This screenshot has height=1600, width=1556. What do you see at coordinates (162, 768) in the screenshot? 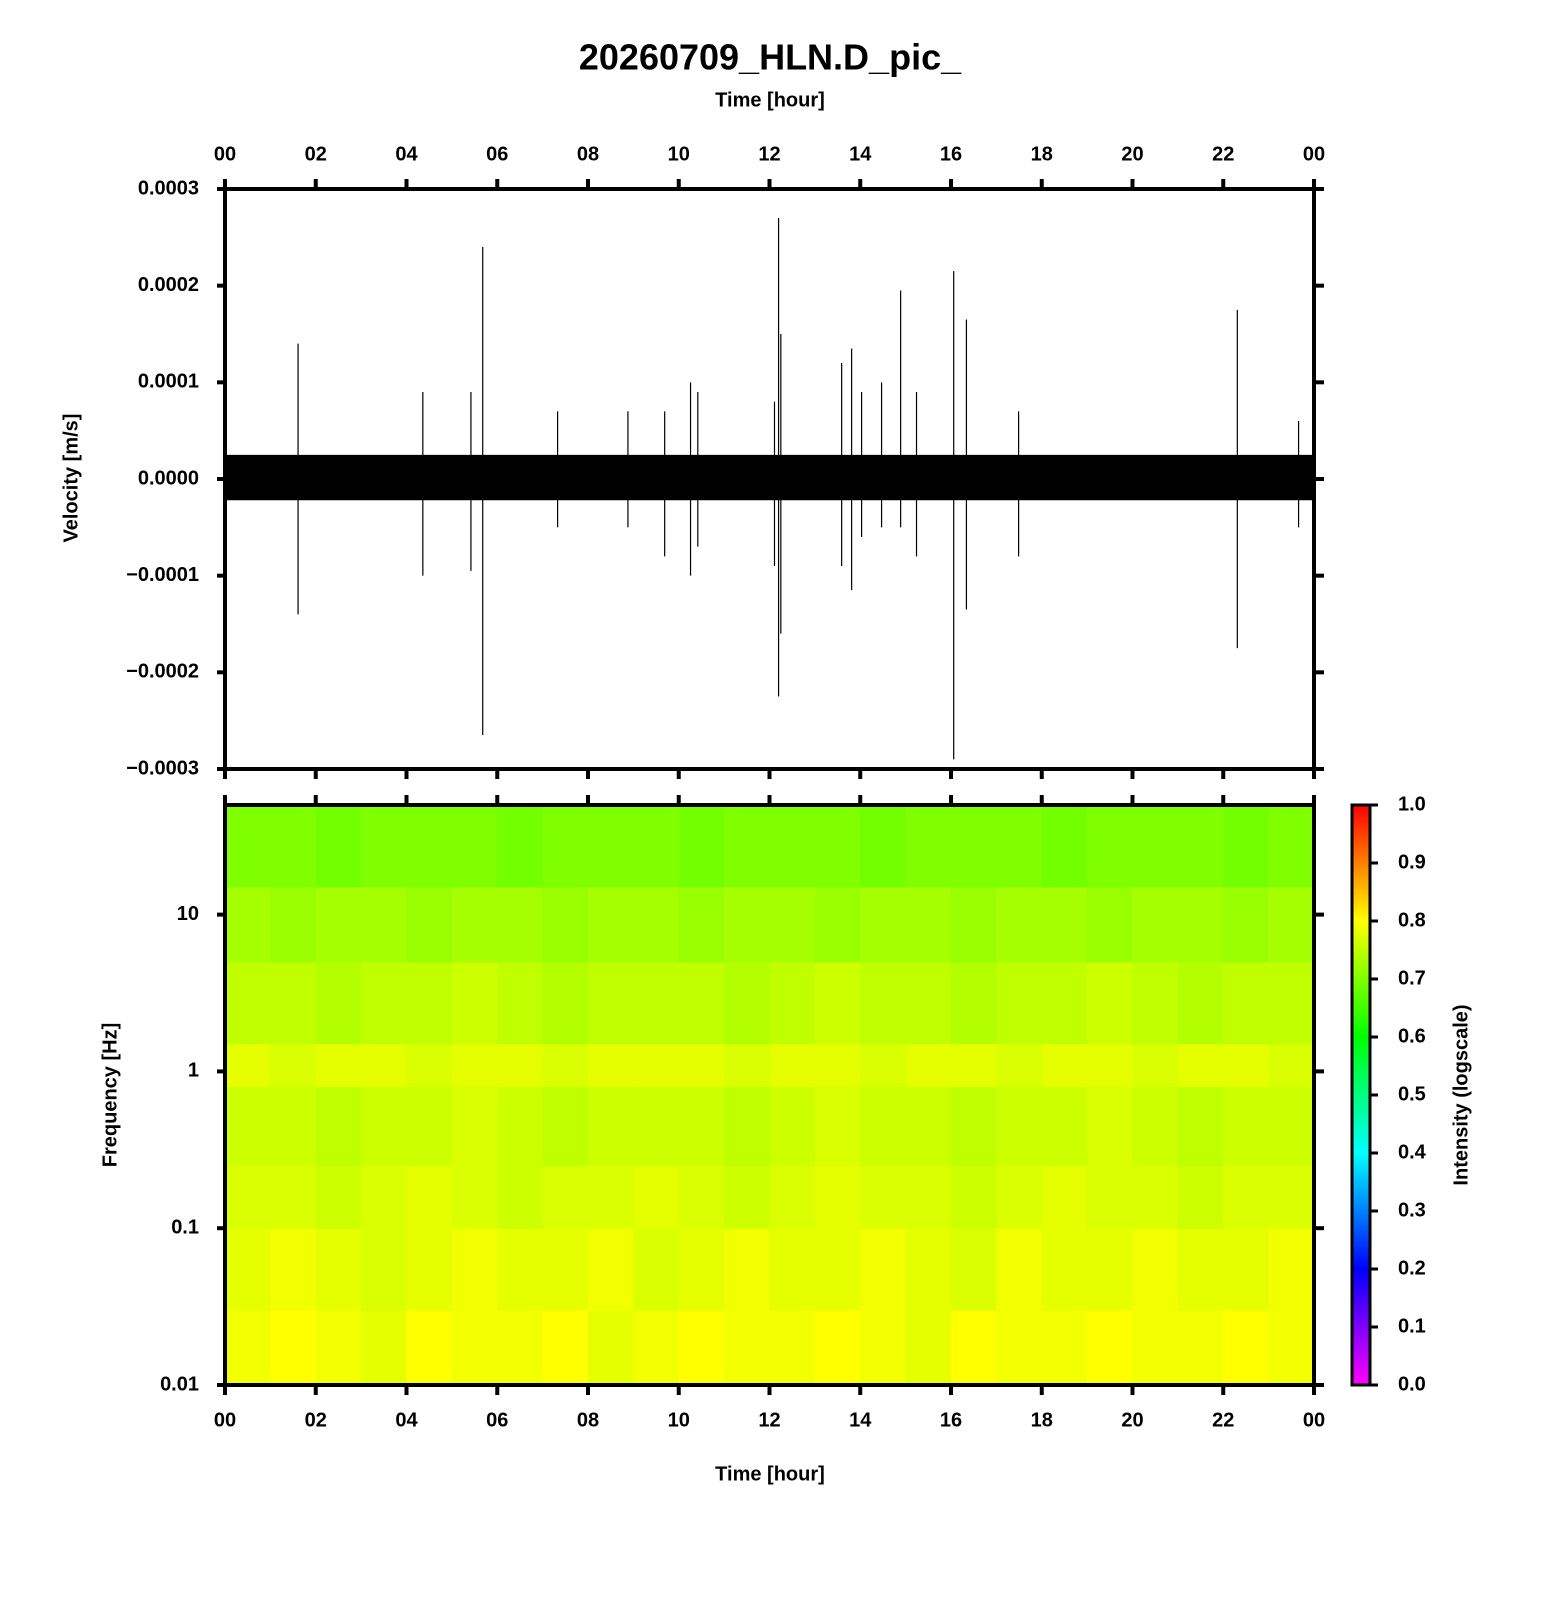
I see `y-tick-label: −0.0003` at bounding box center [162, 768].